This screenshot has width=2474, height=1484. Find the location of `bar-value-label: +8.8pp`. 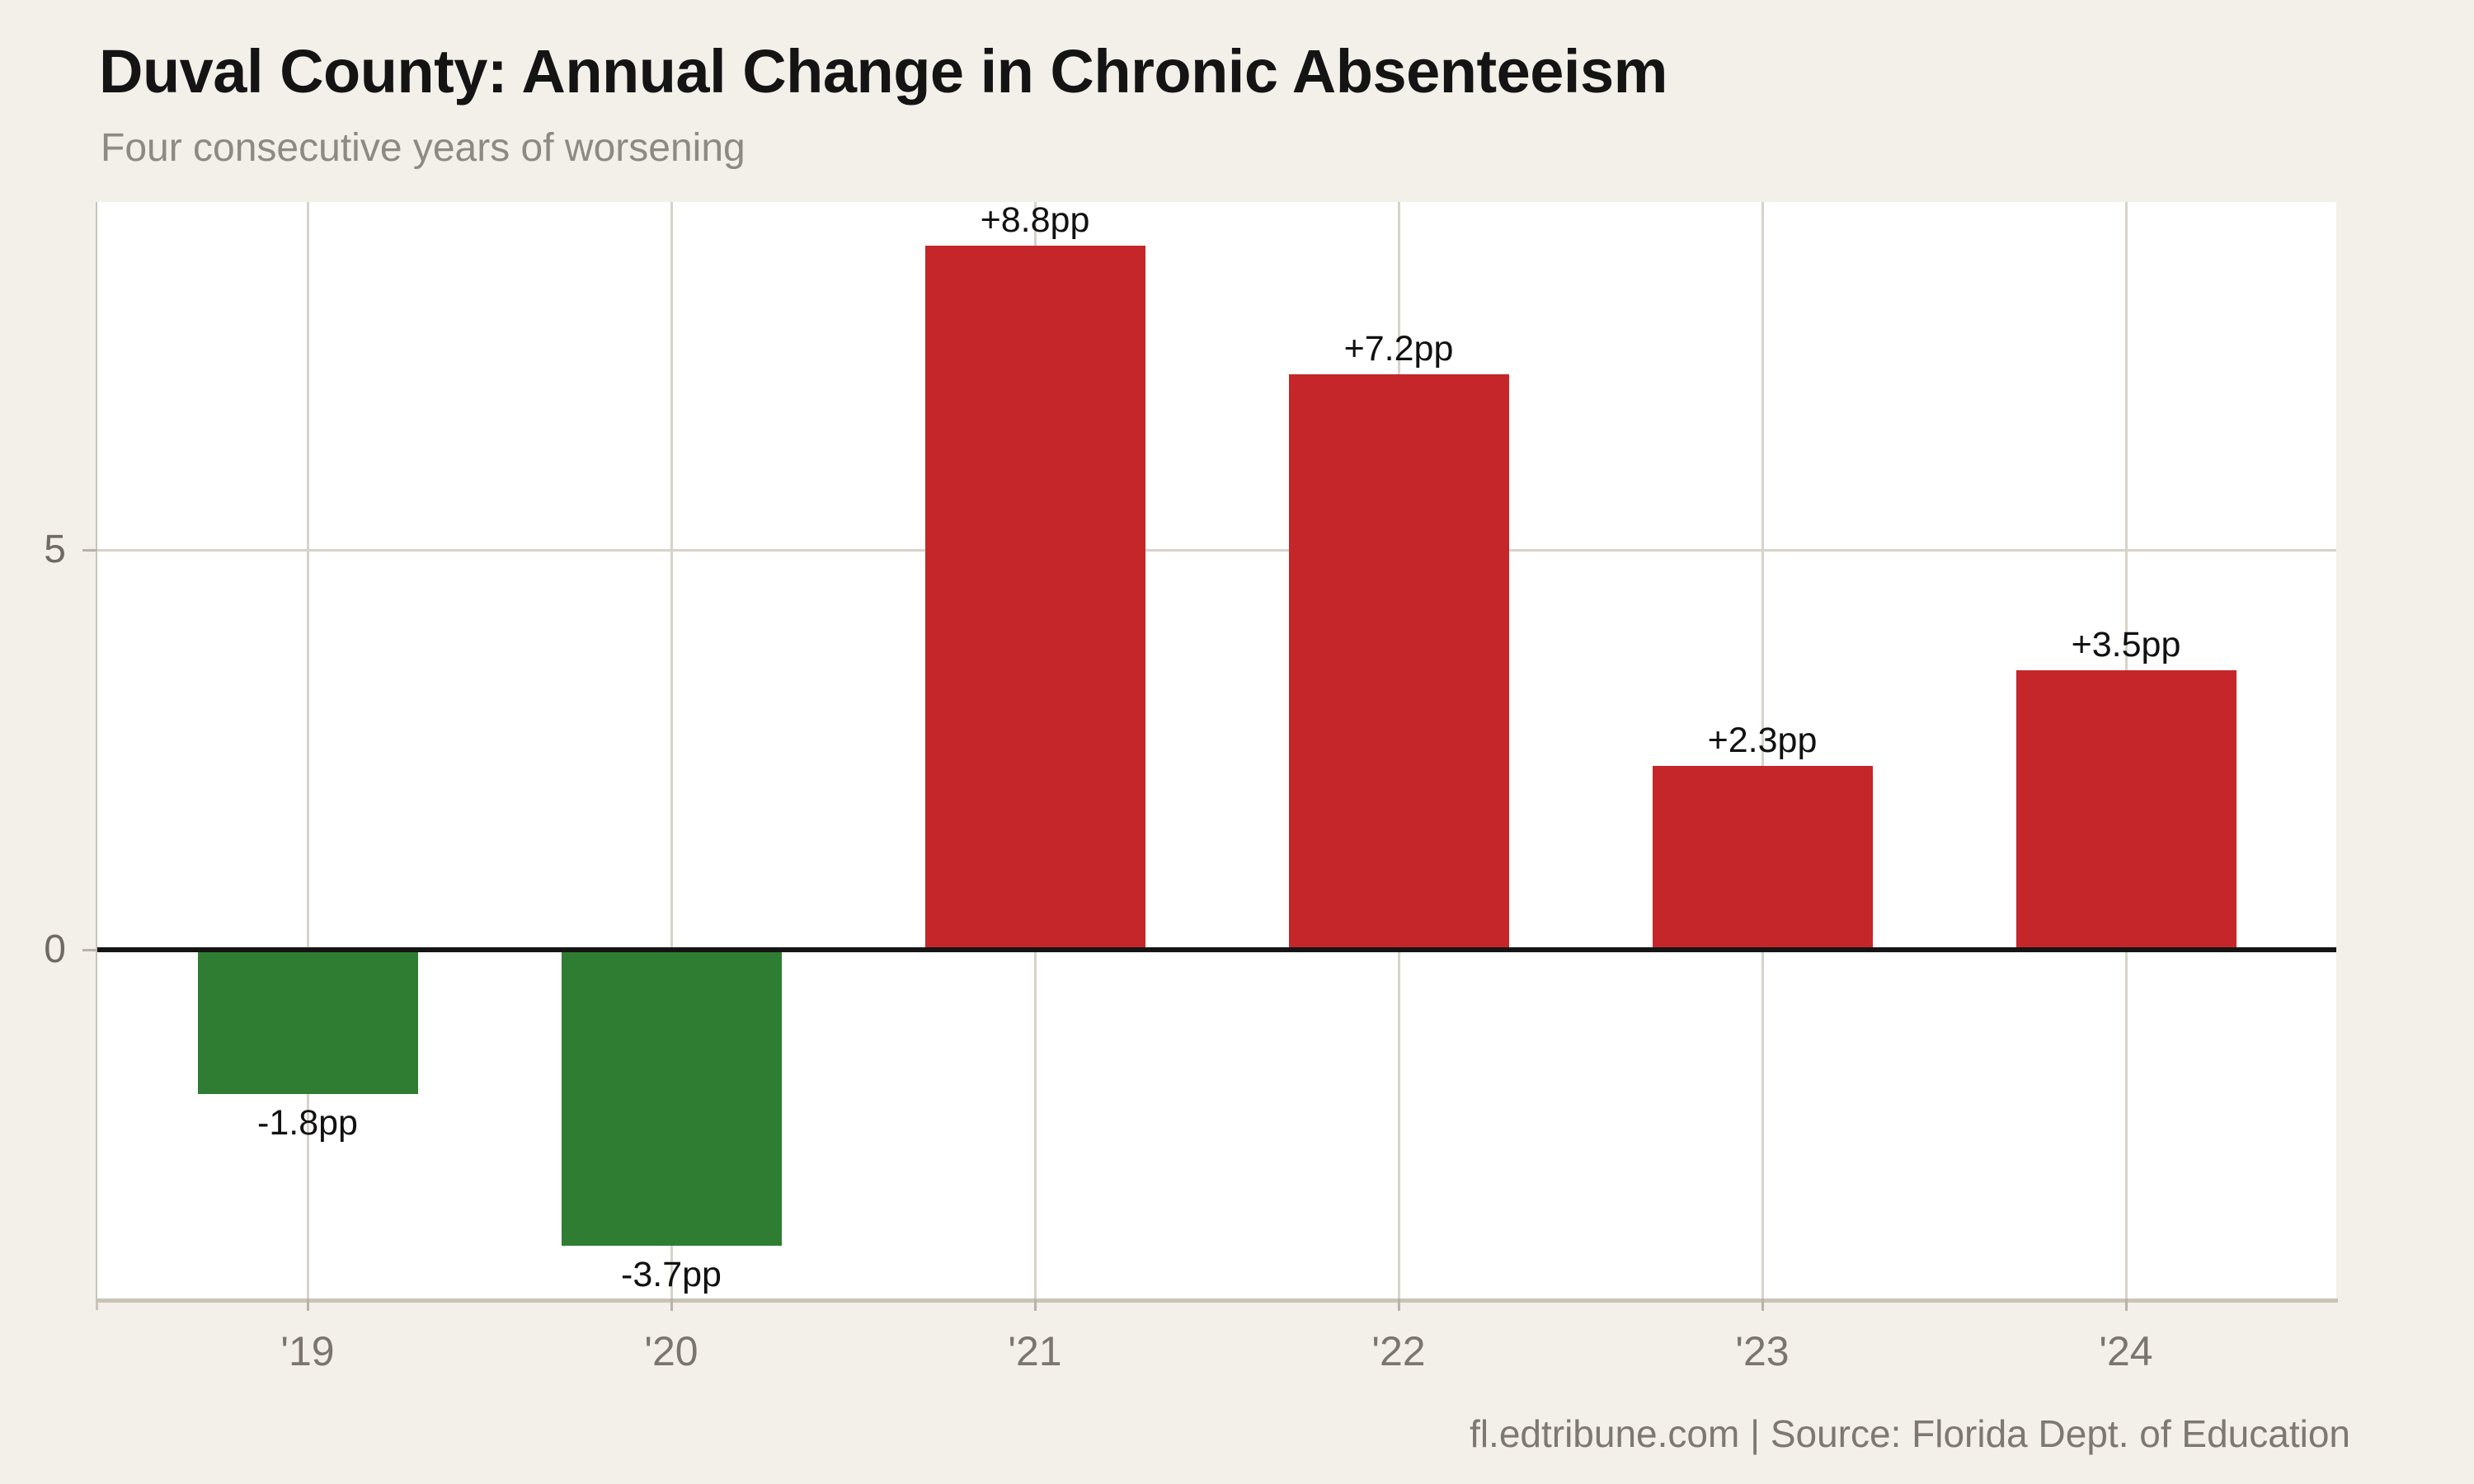

bar-value-label: +8.8pp is located at coordinates (1035, 220).